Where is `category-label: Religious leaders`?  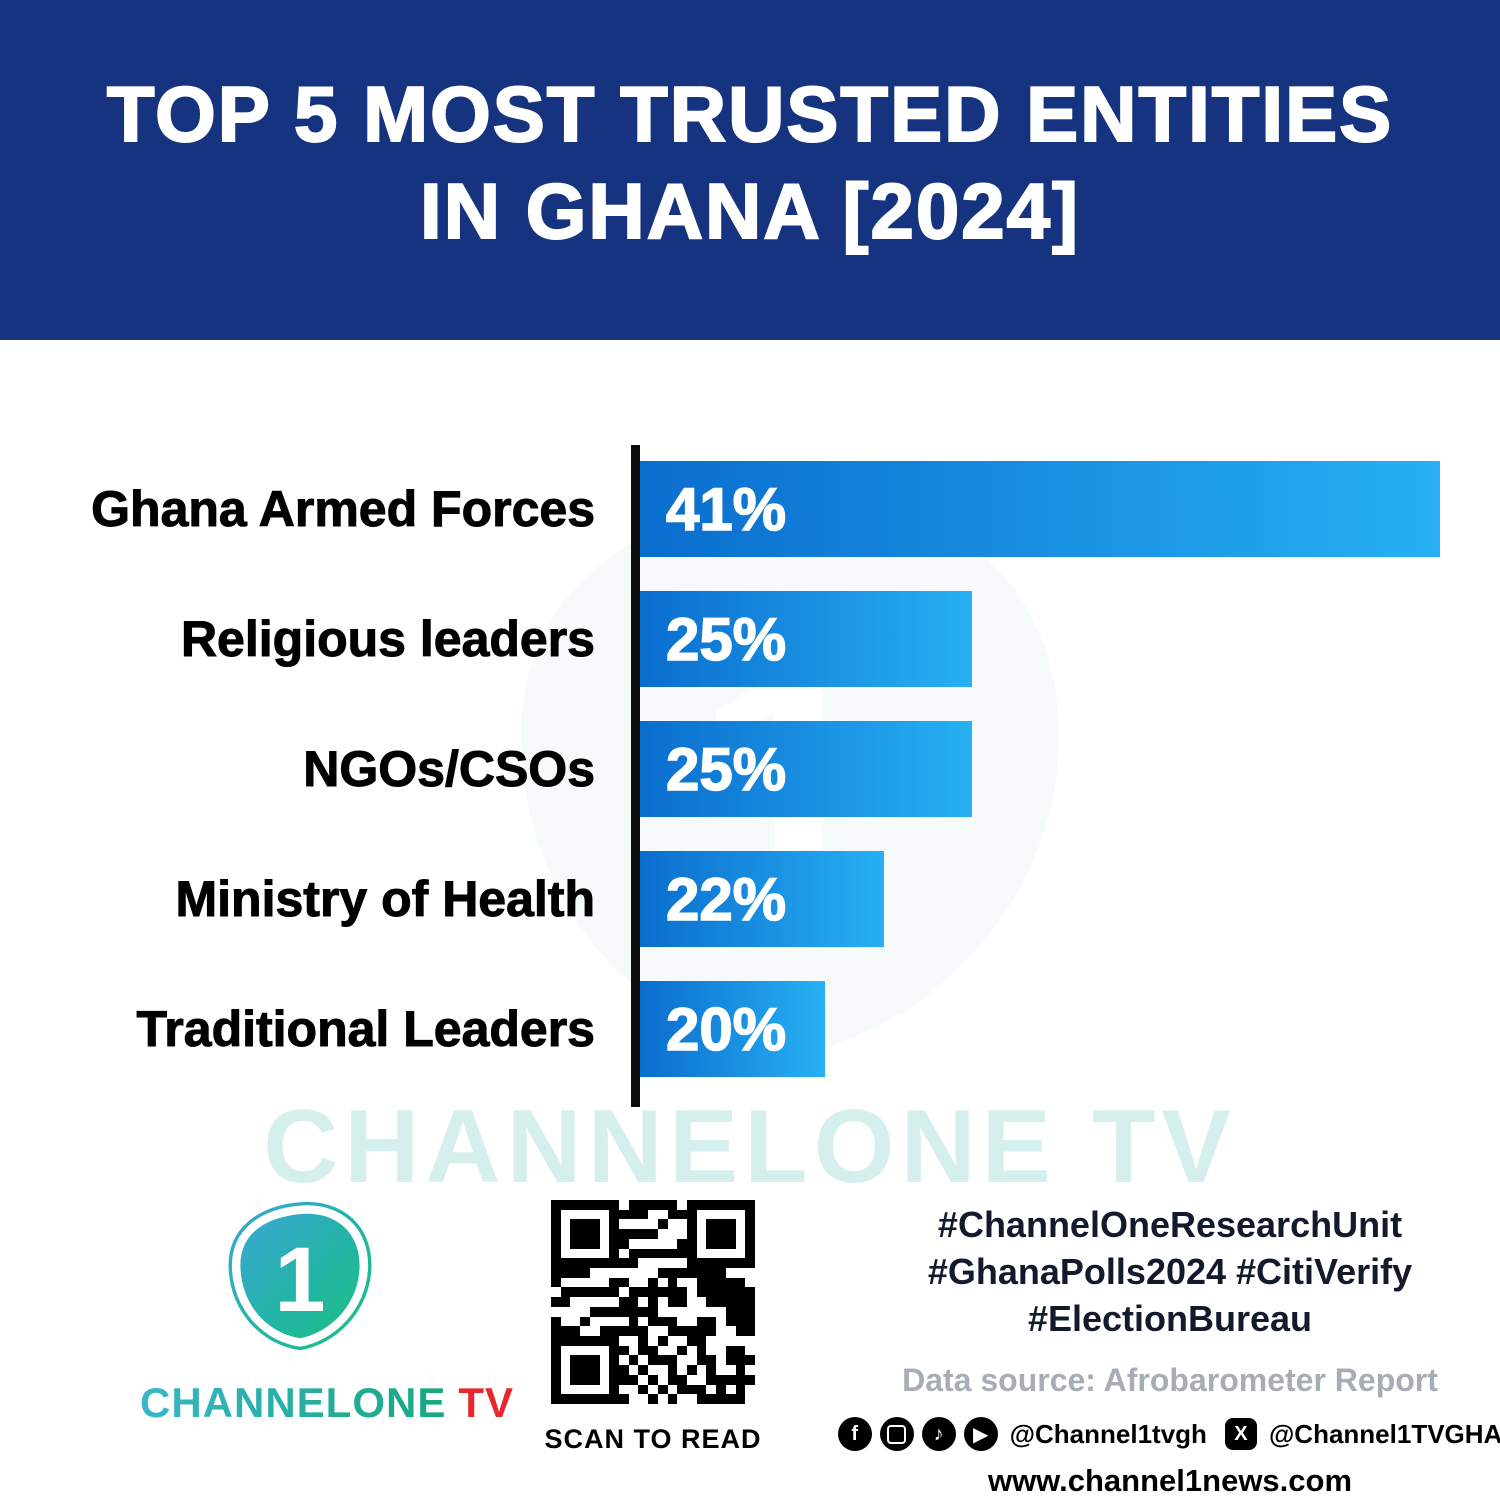 category-label: Religious leaders is located at coordinates (387, 639).